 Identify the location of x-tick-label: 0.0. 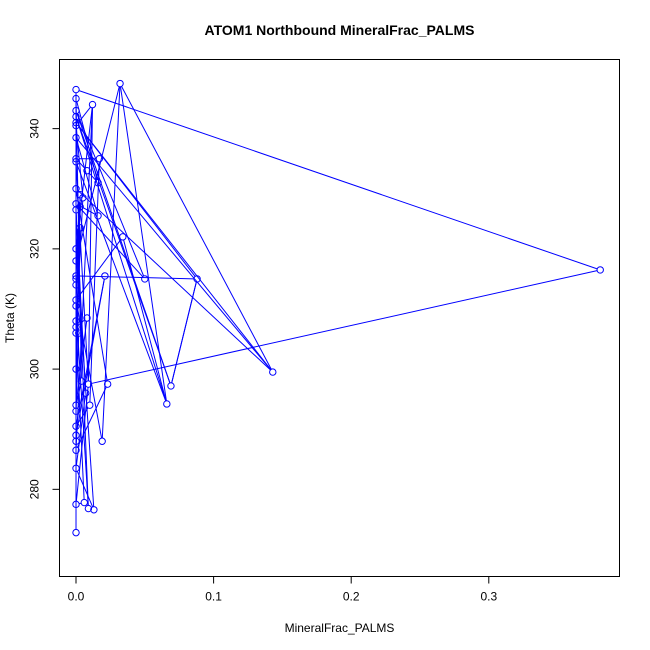
(76, 597).